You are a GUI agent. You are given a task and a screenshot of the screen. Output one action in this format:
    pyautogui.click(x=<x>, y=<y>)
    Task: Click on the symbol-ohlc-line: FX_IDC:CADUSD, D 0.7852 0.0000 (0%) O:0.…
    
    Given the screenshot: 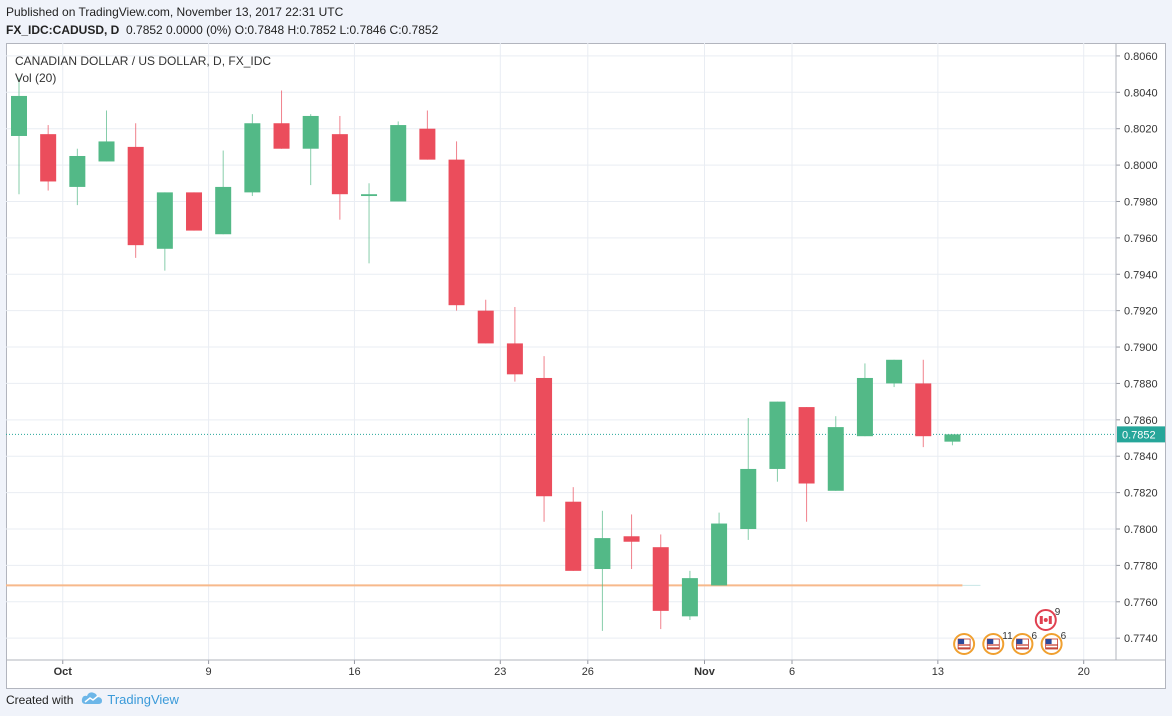 What is the action you would take?
    pyautogui.click(x=222, y=30)
    